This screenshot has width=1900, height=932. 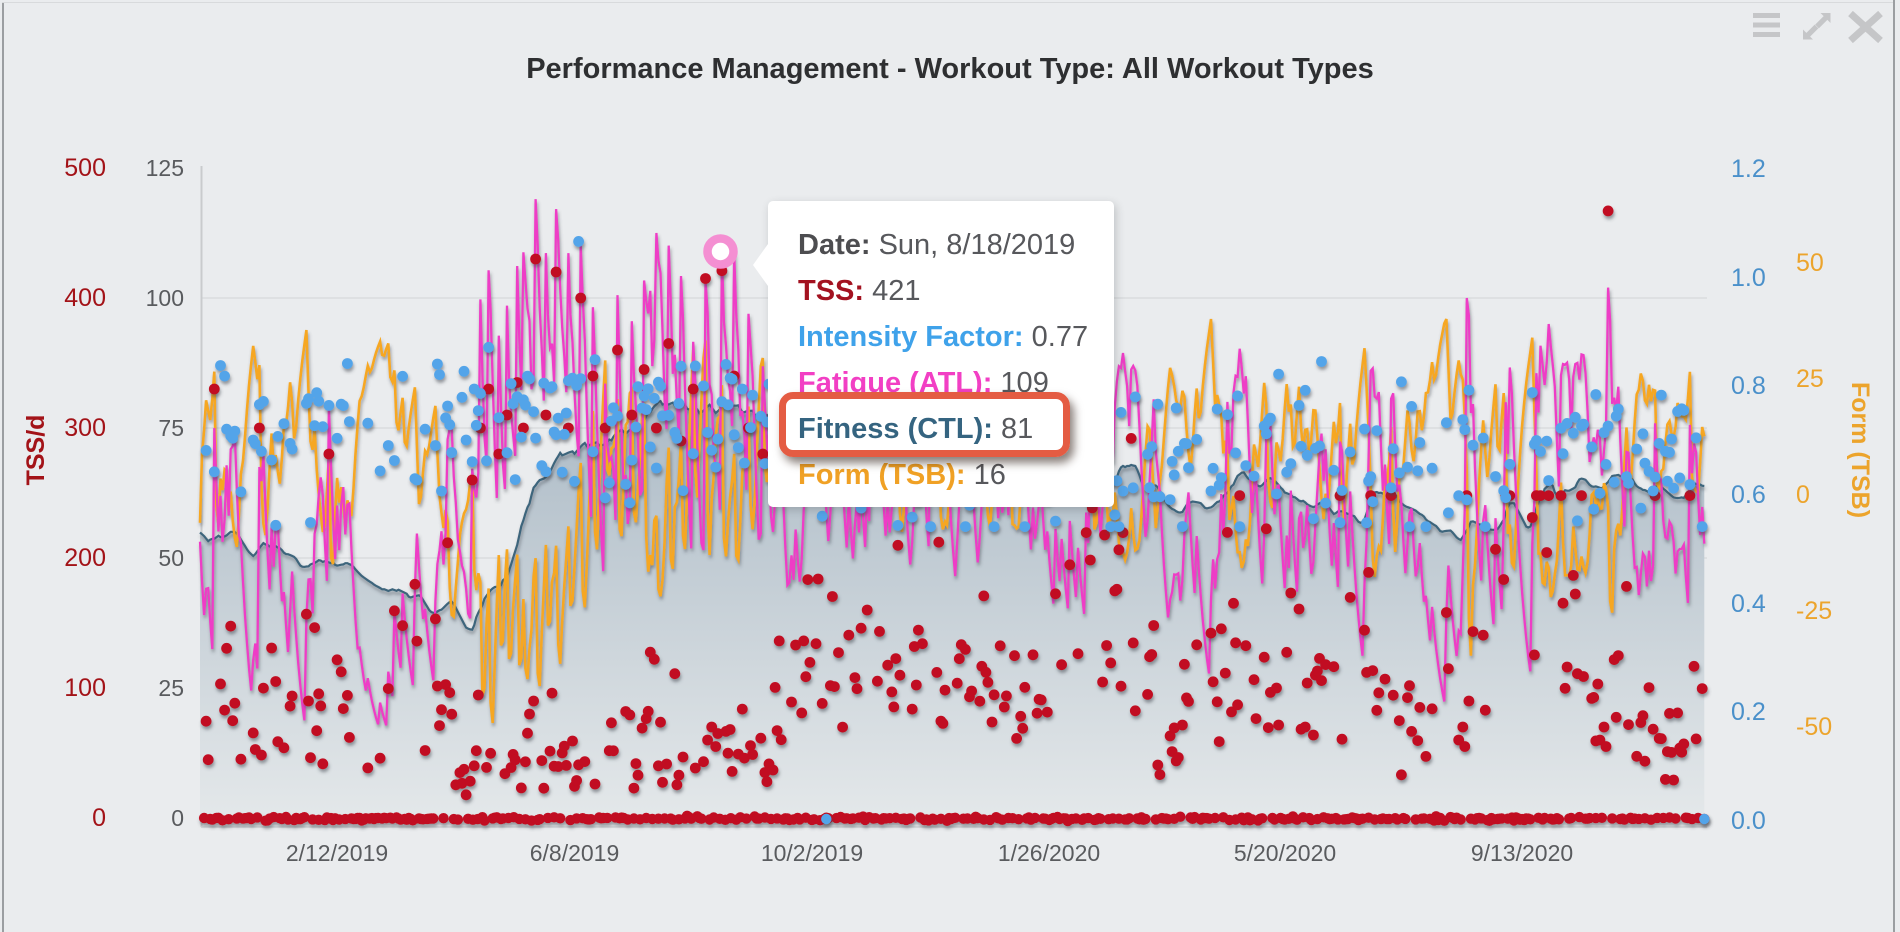 What do you see at coordinates (1748, 712) in the screenshot?
I see `svg-text: 0.2` at bounding box center [1748, 712].